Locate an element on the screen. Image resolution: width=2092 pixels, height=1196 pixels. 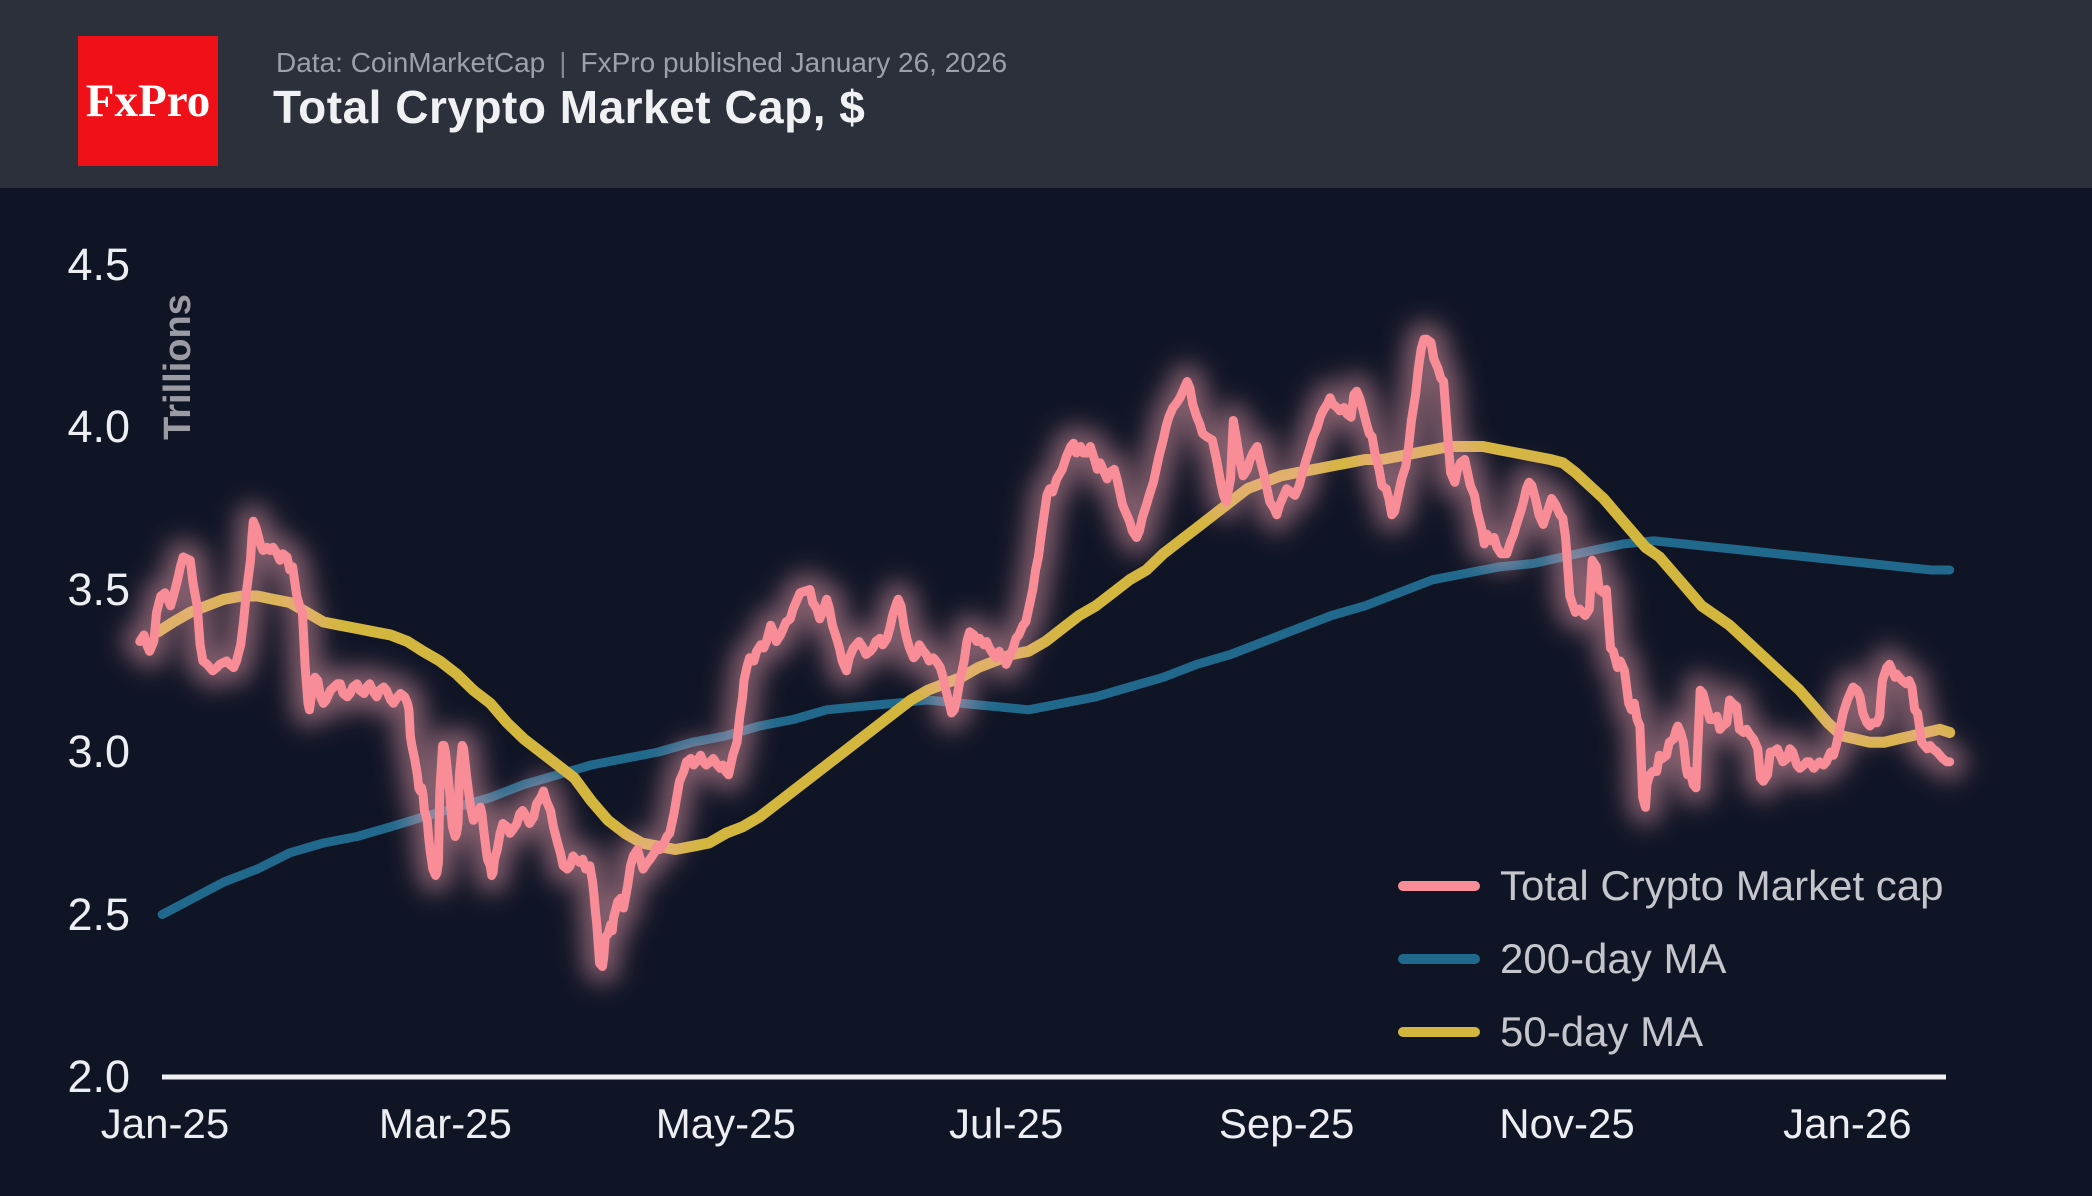
x-tick-label: Mar-25 is located at coordinates (445, 1123).